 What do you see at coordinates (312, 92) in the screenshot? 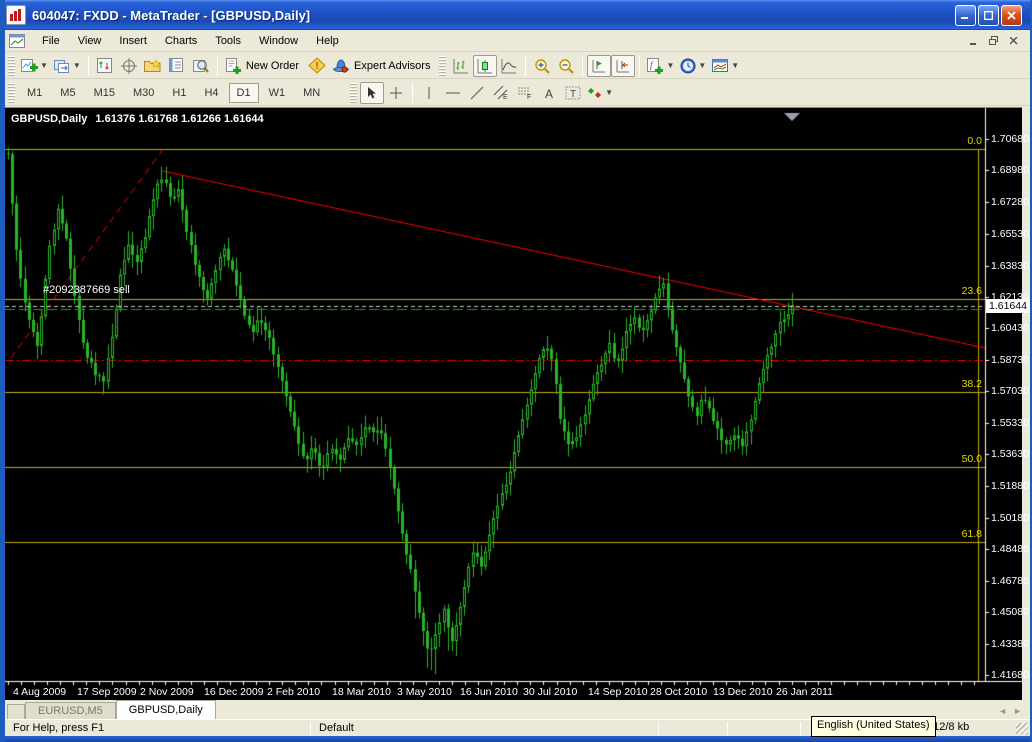
I see `timeframe-button-mn: MN` at bounding box center [312, 92].